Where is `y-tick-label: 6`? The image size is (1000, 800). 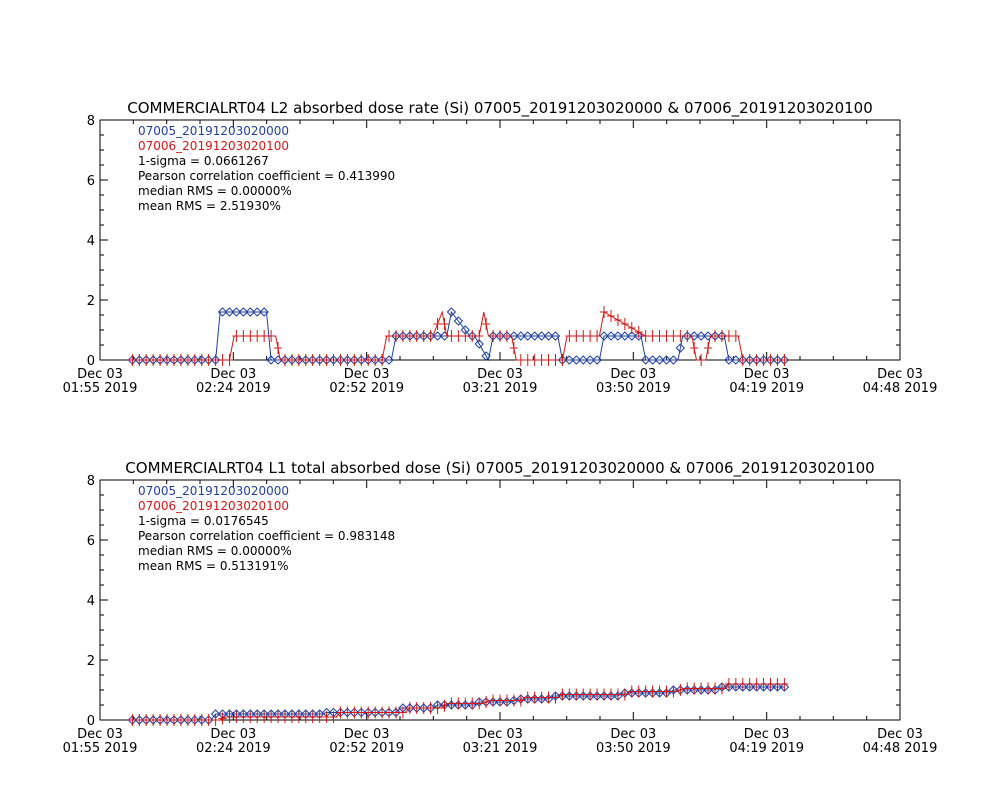 y-tick-label: 6 is located at coordinates (91, 541).